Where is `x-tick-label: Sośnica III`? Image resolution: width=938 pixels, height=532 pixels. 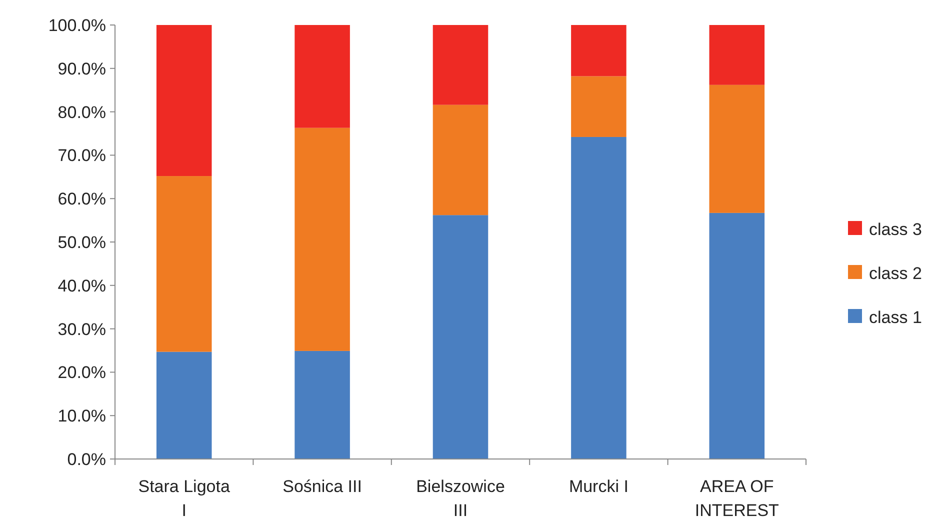 x-tick-label: Sośnica III is located at coordinates (322, 486).